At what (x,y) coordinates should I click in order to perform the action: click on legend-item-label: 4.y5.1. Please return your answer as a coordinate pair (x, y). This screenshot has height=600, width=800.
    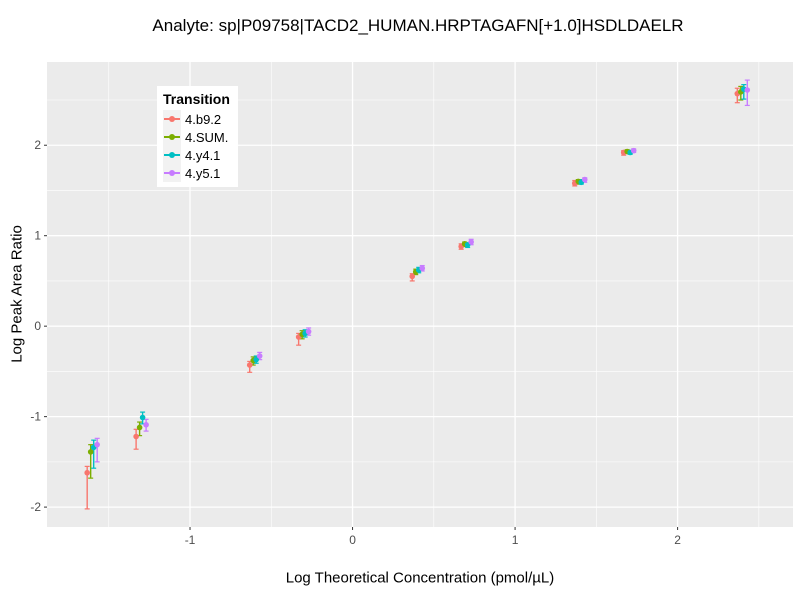
    Looking at the image, I should click on (203, 173).